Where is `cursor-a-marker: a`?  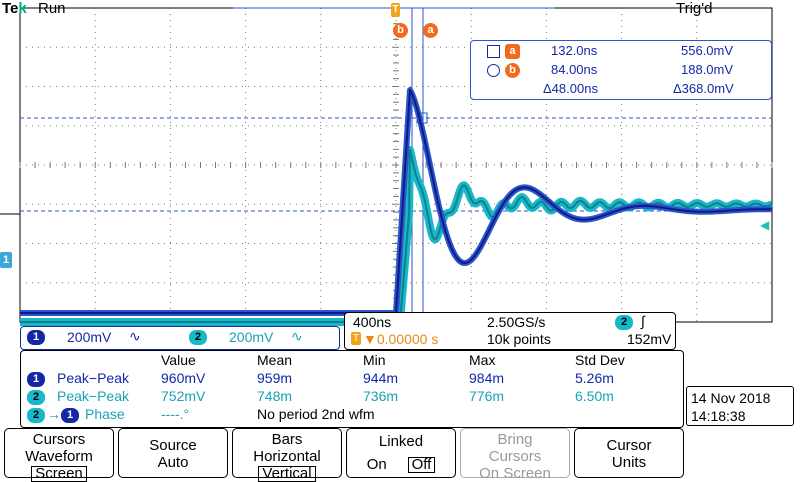
cursor-a-marker: a is located at coordinates (430, 30).